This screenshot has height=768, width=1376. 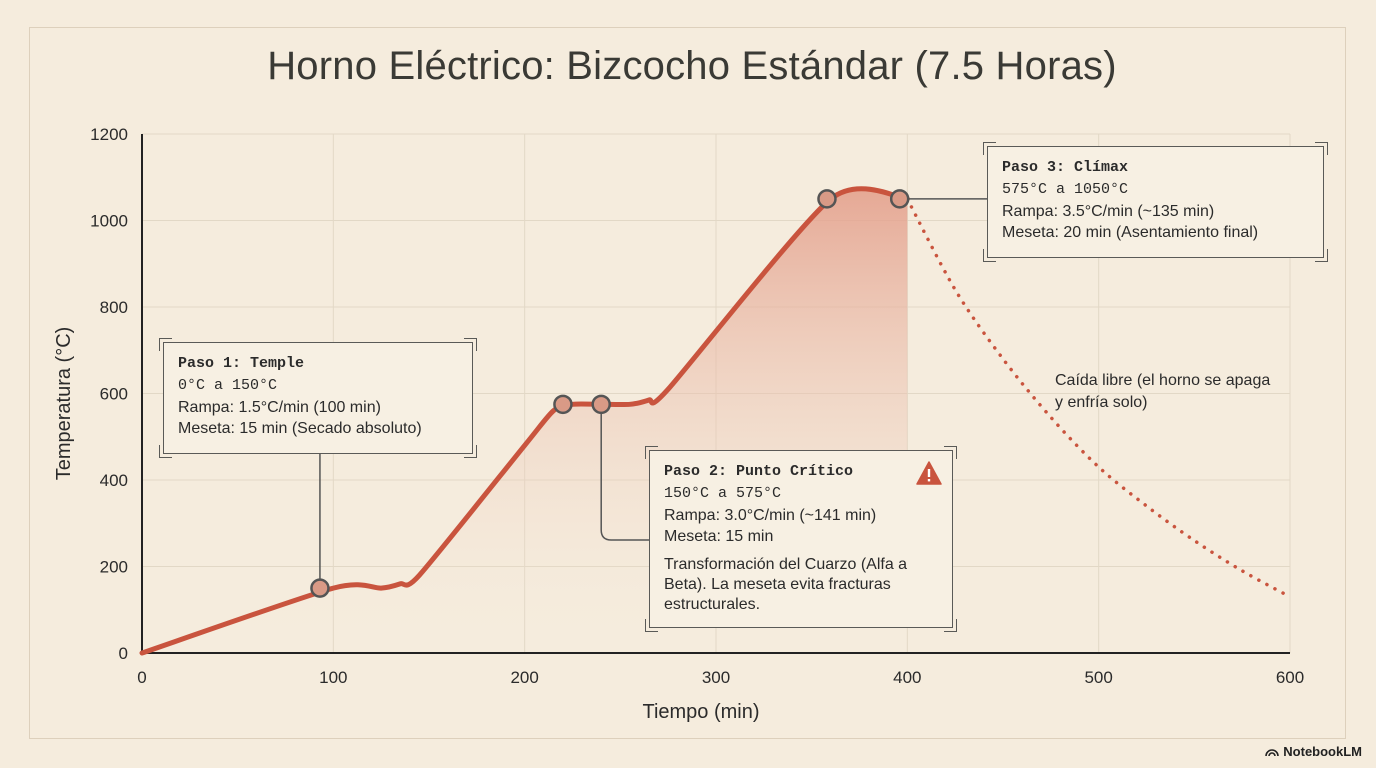 I want to click on step-1-ramp: Rampa: 1.5°C/min (100 min), so click(x=279, y=407).